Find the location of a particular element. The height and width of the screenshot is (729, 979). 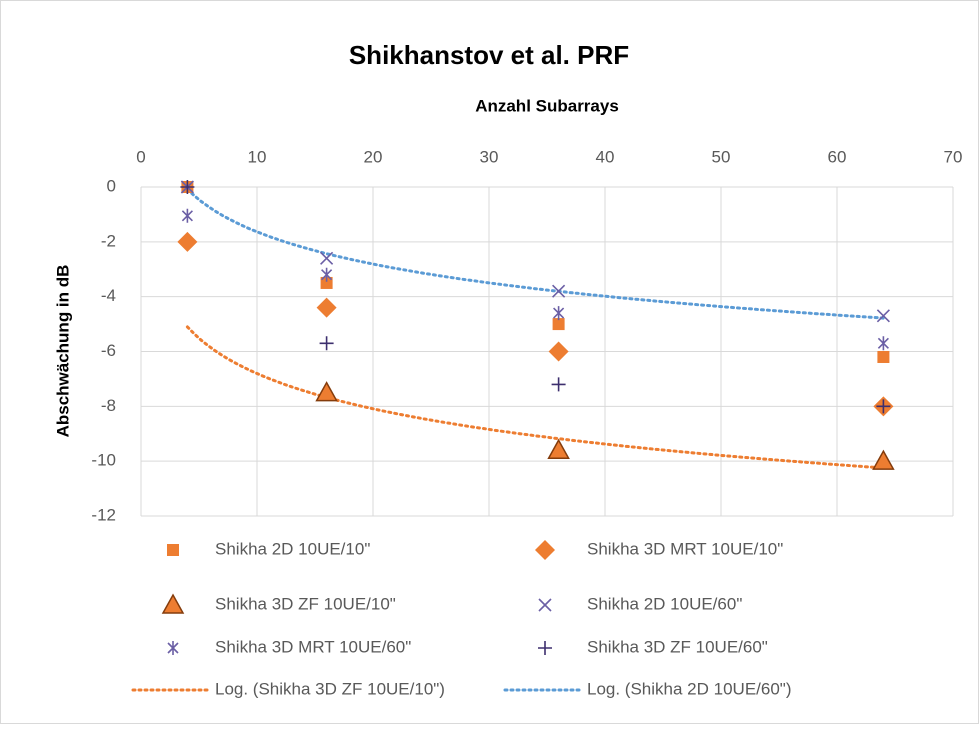

legend-entry: Log. (Shikha 3D ZF 10UE/10") is located at coordinates (288, 688).